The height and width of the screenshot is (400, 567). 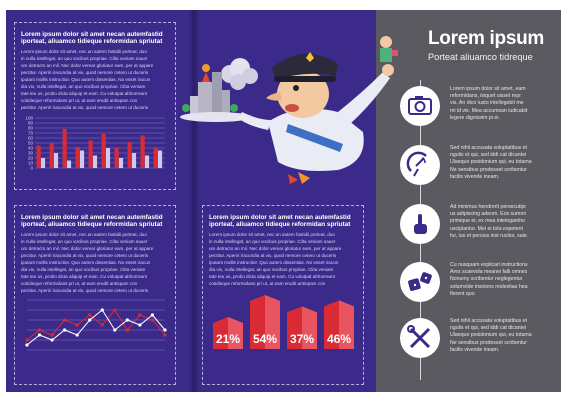 I want to click on right-header: Lorem ipsum Porteat aliuamco tidreque, so click(x=486, y=45).